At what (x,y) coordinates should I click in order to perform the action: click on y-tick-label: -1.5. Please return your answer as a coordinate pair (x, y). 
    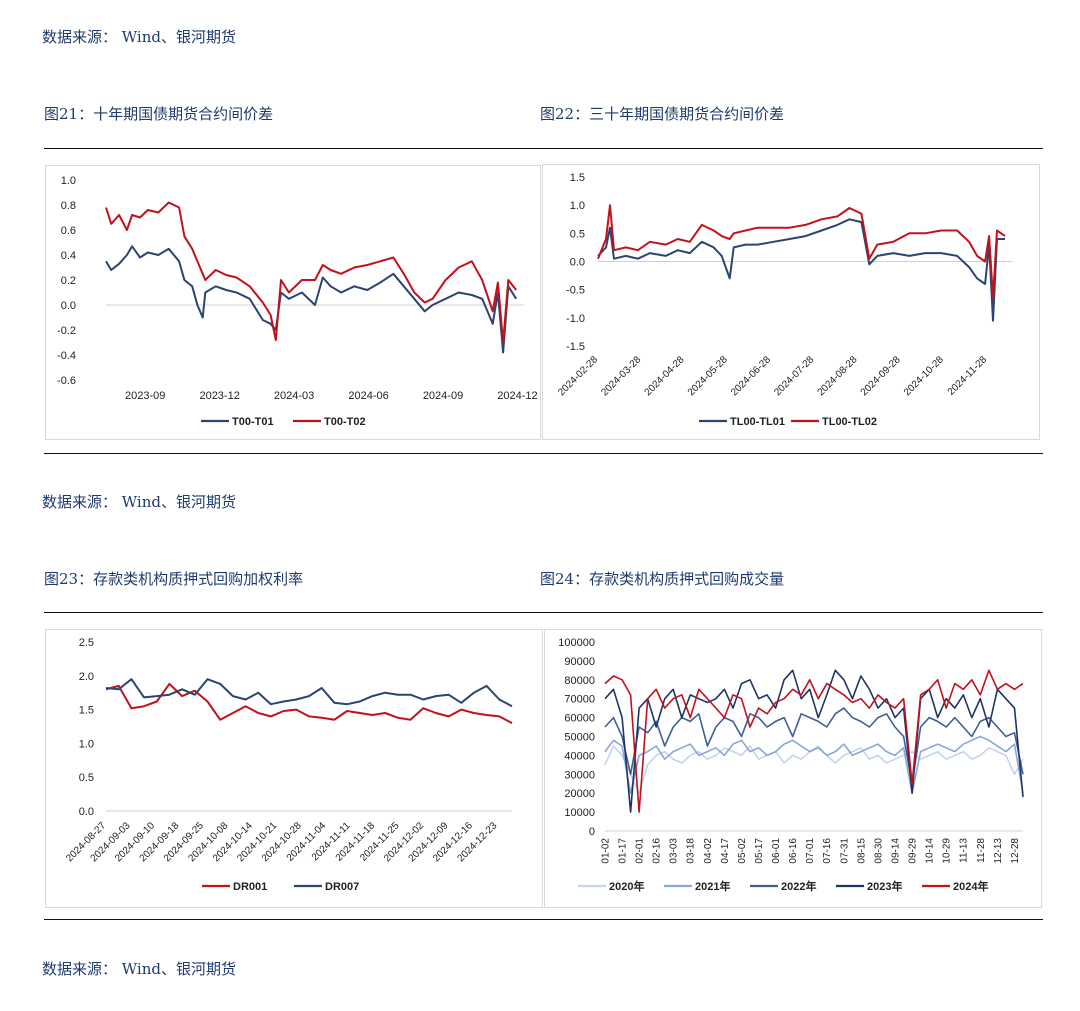
    Looking at the image, I should click on (575, 347).